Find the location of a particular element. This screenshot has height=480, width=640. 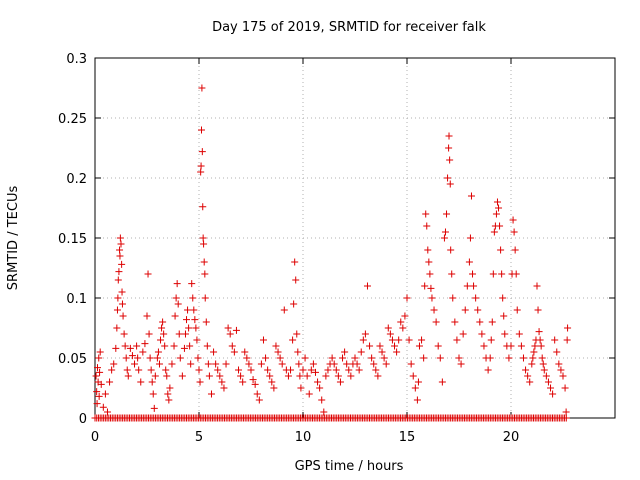

y-axis-label: SRMTID / TECUs is located at coordinates (13, 238).